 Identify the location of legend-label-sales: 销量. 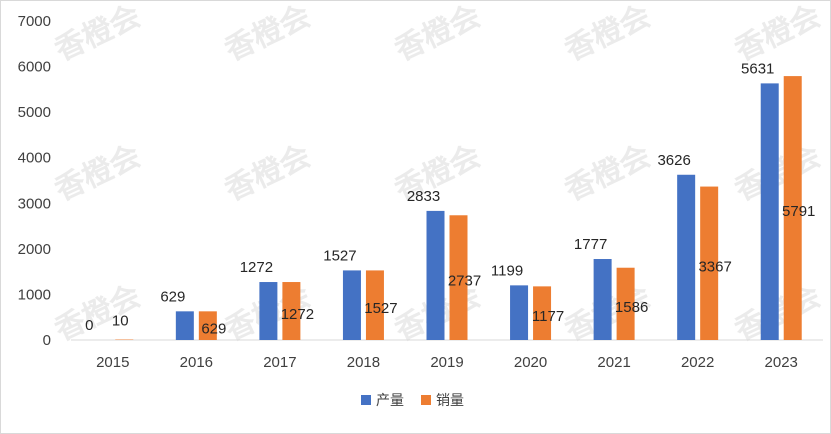
(450, 401).